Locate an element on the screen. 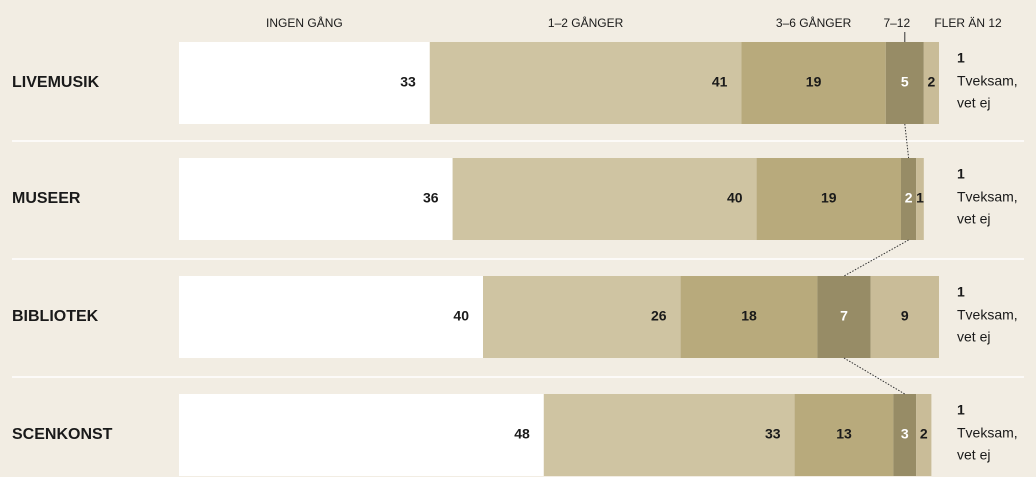  value-label: 48 is located at coordinates (522, 434).